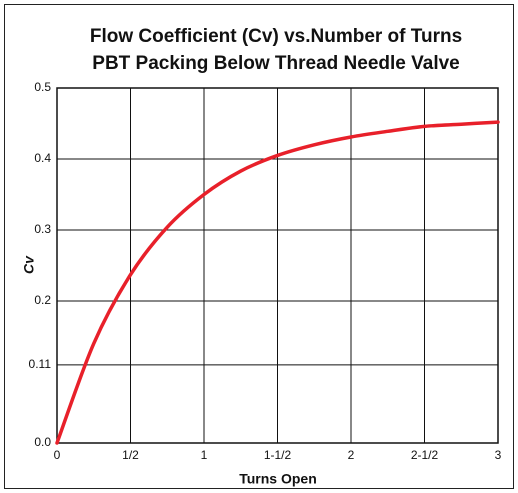  What do you see at coordinates (498, 455) in the screenshot?
I see `x-tick-label: 3` at bounding box center [498, 455].